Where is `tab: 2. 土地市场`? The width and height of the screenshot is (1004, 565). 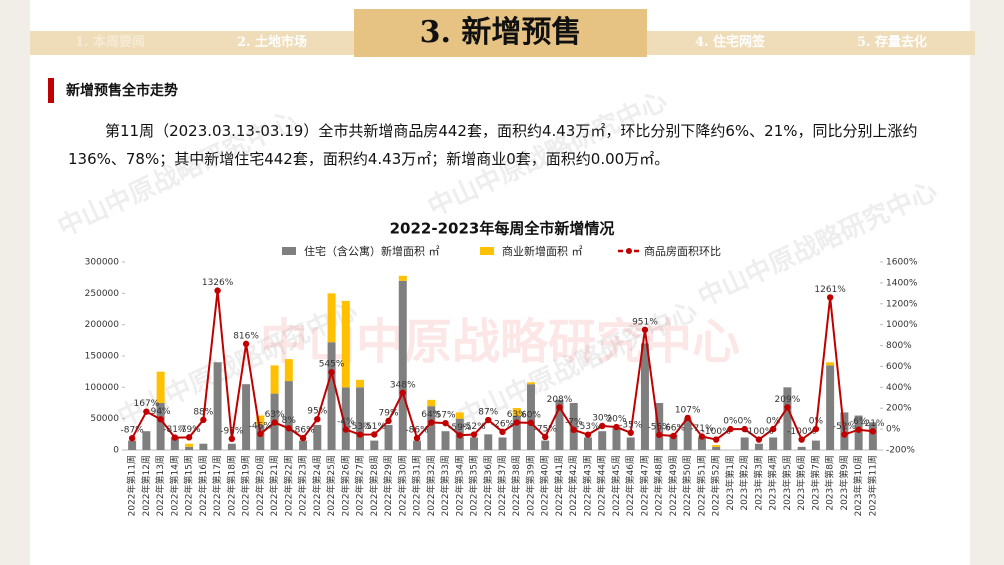
tab: 2. 土地市场 is located at coordinates (272, 42).